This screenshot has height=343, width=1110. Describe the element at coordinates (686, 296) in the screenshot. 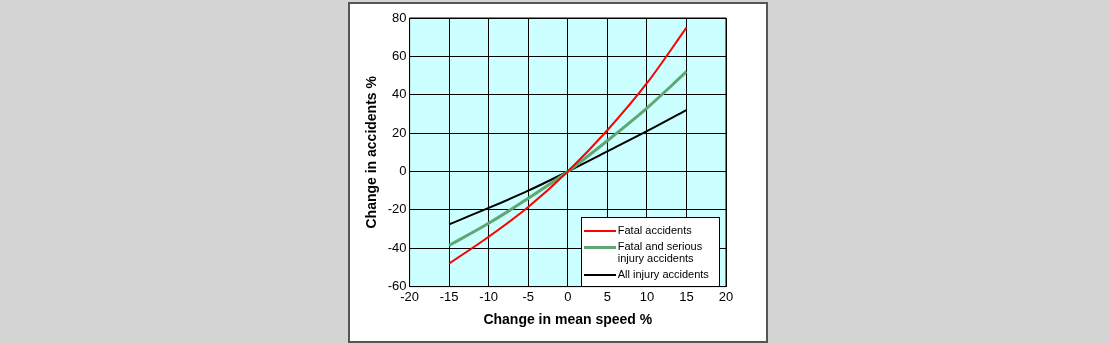

I see `x-tick-label: 15` at that location.